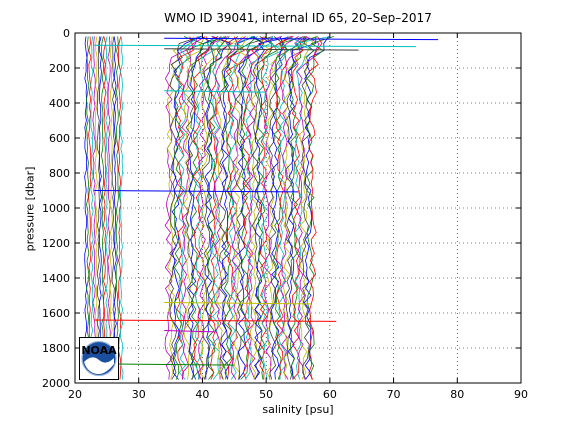 The height and width of the screenshot is (436, 576). Describe the element at coordinates (56, 313) in the screenshot. I see `y-tick-label: 1600` at that location.